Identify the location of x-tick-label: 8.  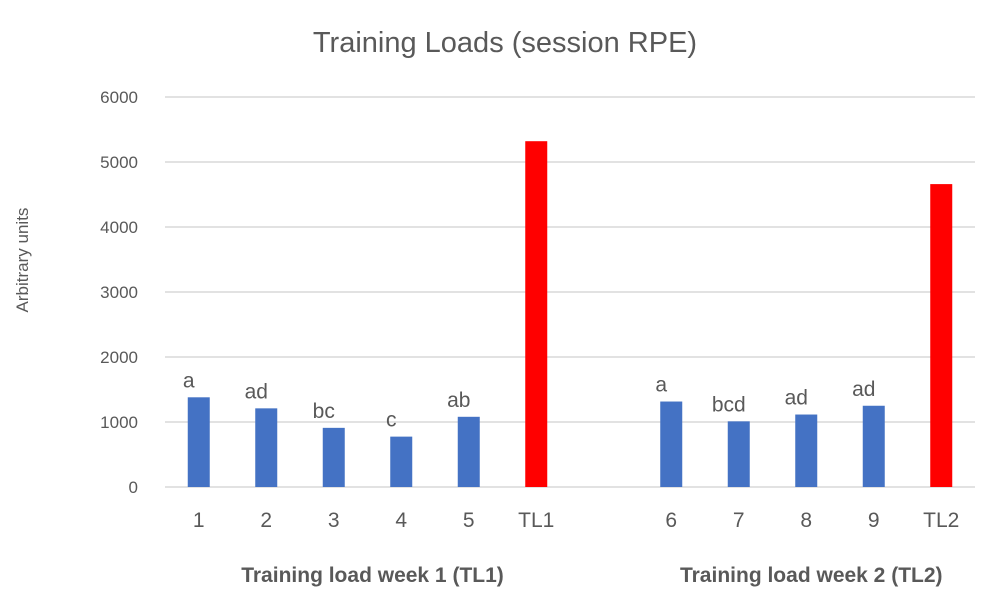
(806, 520).